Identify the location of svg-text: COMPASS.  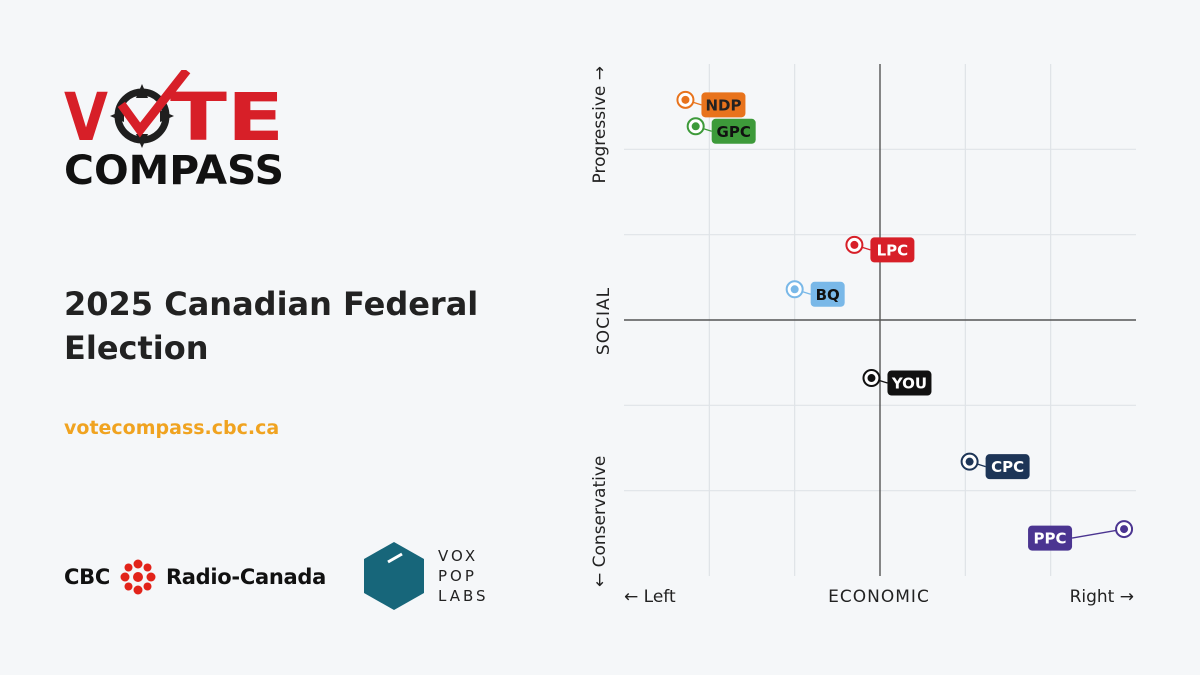
(174, 168).